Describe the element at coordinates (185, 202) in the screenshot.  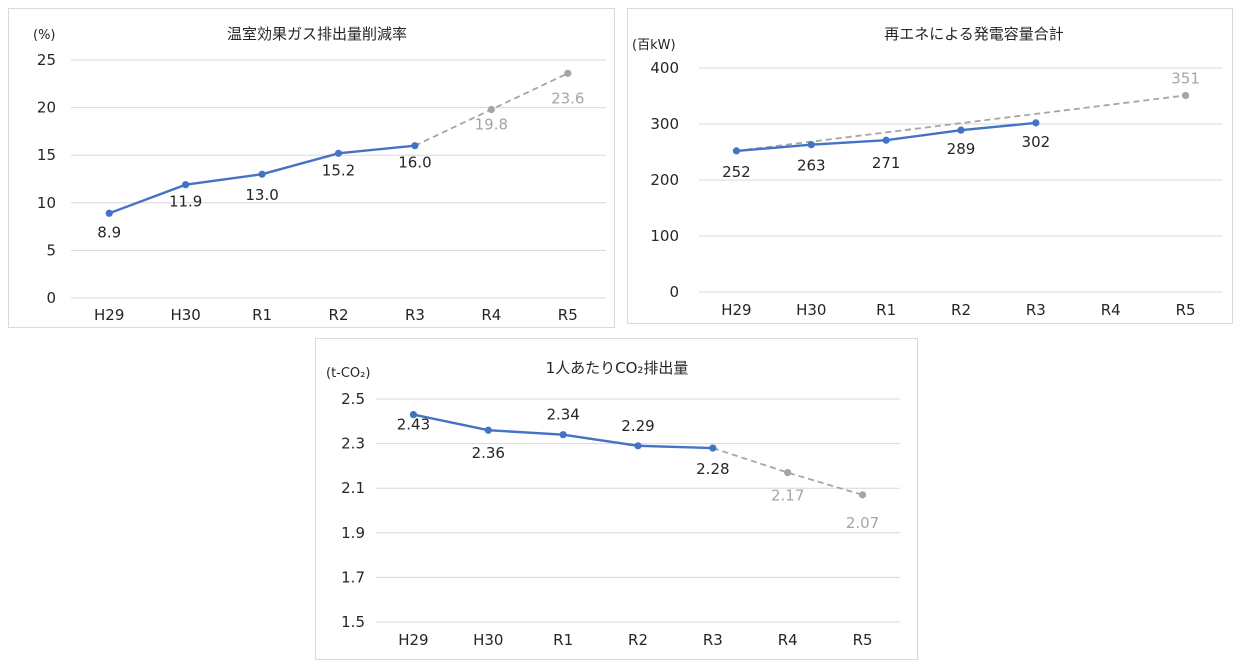
I see `data-label: 11.9` at that location.